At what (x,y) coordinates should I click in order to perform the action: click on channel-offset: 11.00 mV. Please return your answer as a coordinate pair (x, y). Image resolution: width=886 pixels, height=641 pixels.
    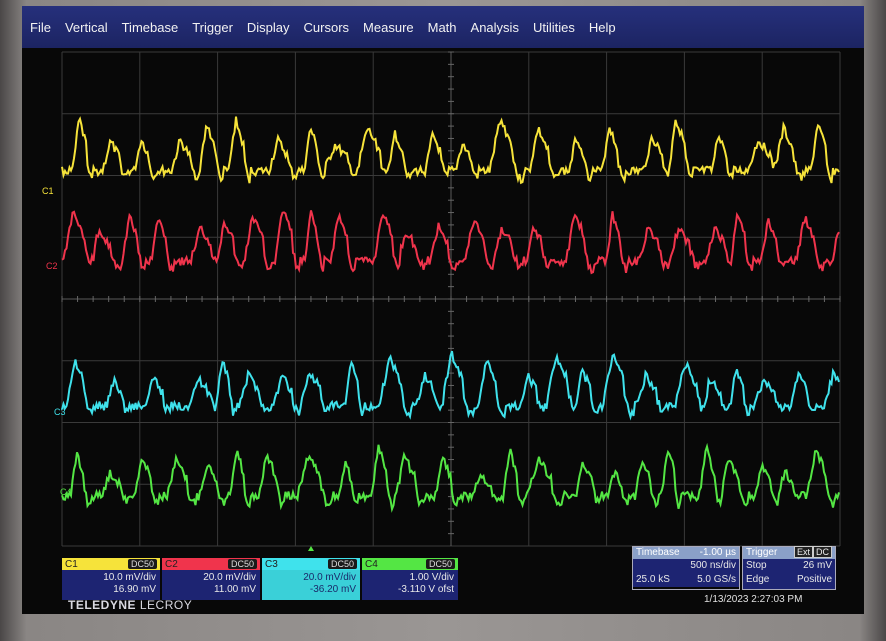
    Looking at the image, I should click on (234, 589).